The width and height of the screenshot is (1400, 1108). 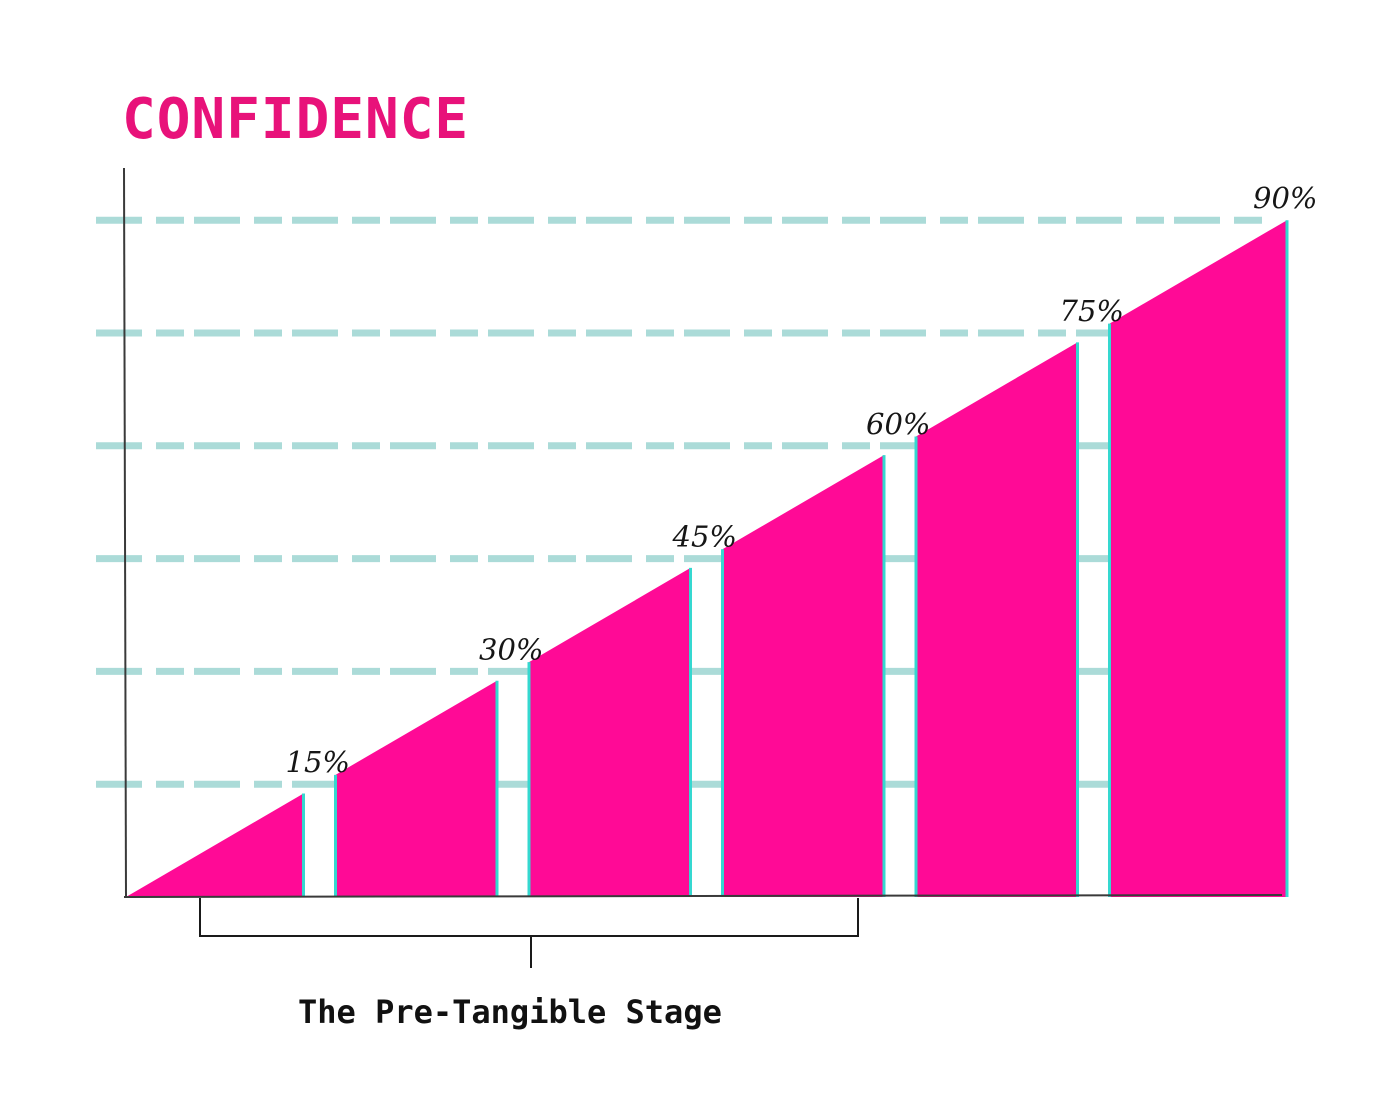 What do you see at coordinates (704, 537) in the screenshot?
I see `data-label-45: 45%` at bounding box center [704, 537].